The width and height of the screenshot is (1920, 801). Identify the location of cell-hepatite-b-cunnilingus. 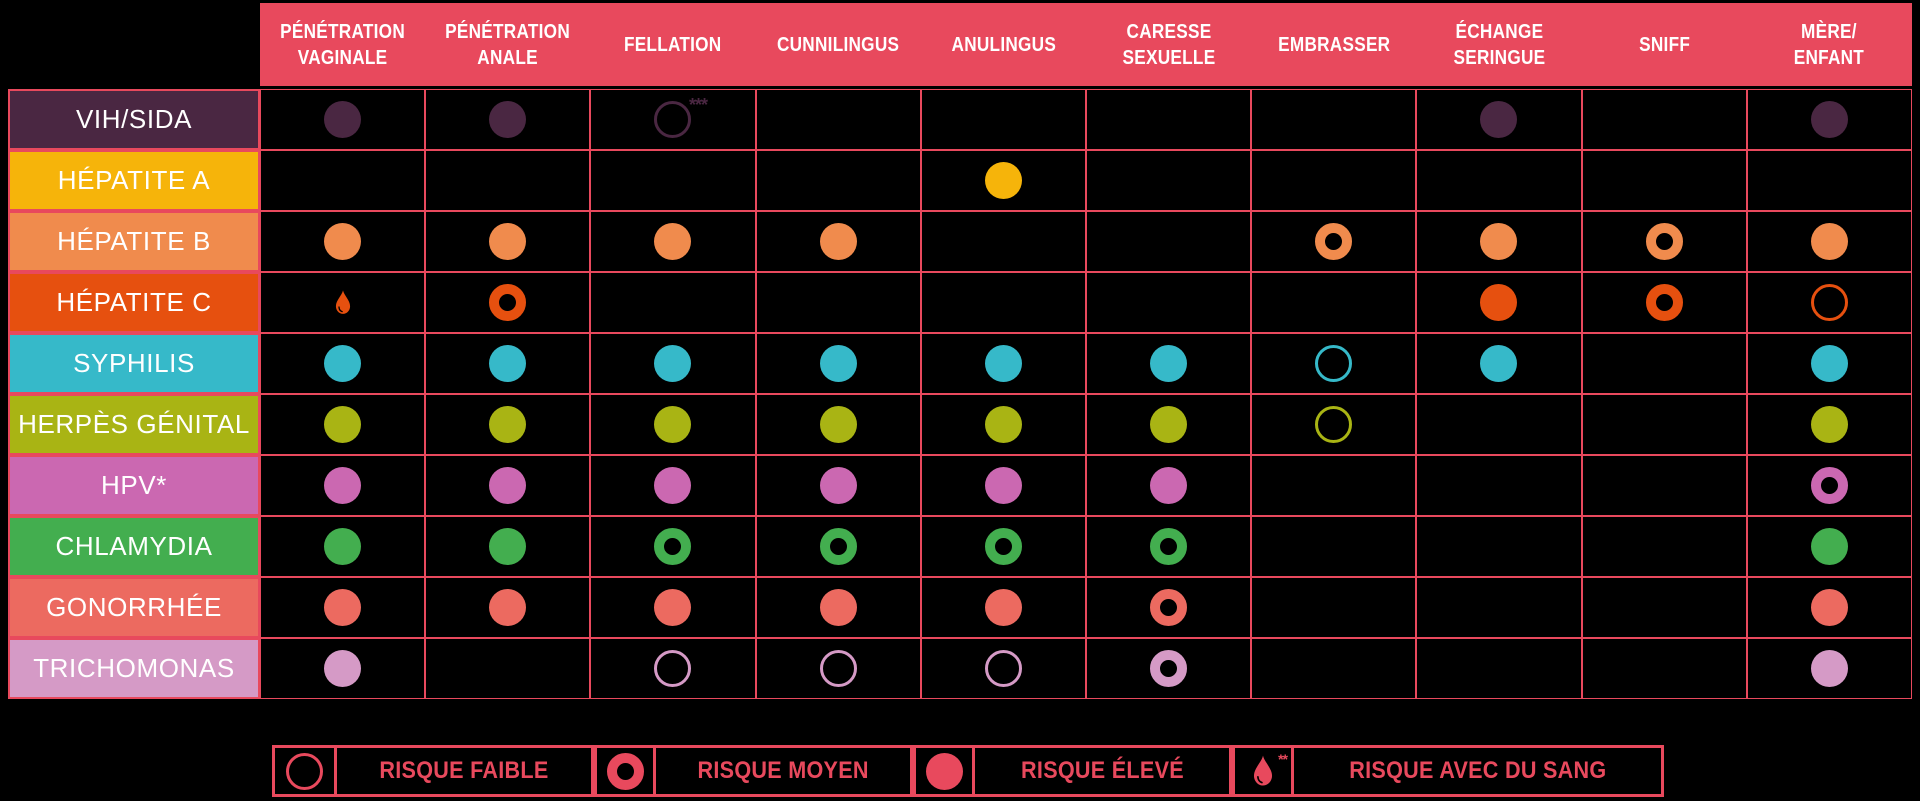
(838, 241).